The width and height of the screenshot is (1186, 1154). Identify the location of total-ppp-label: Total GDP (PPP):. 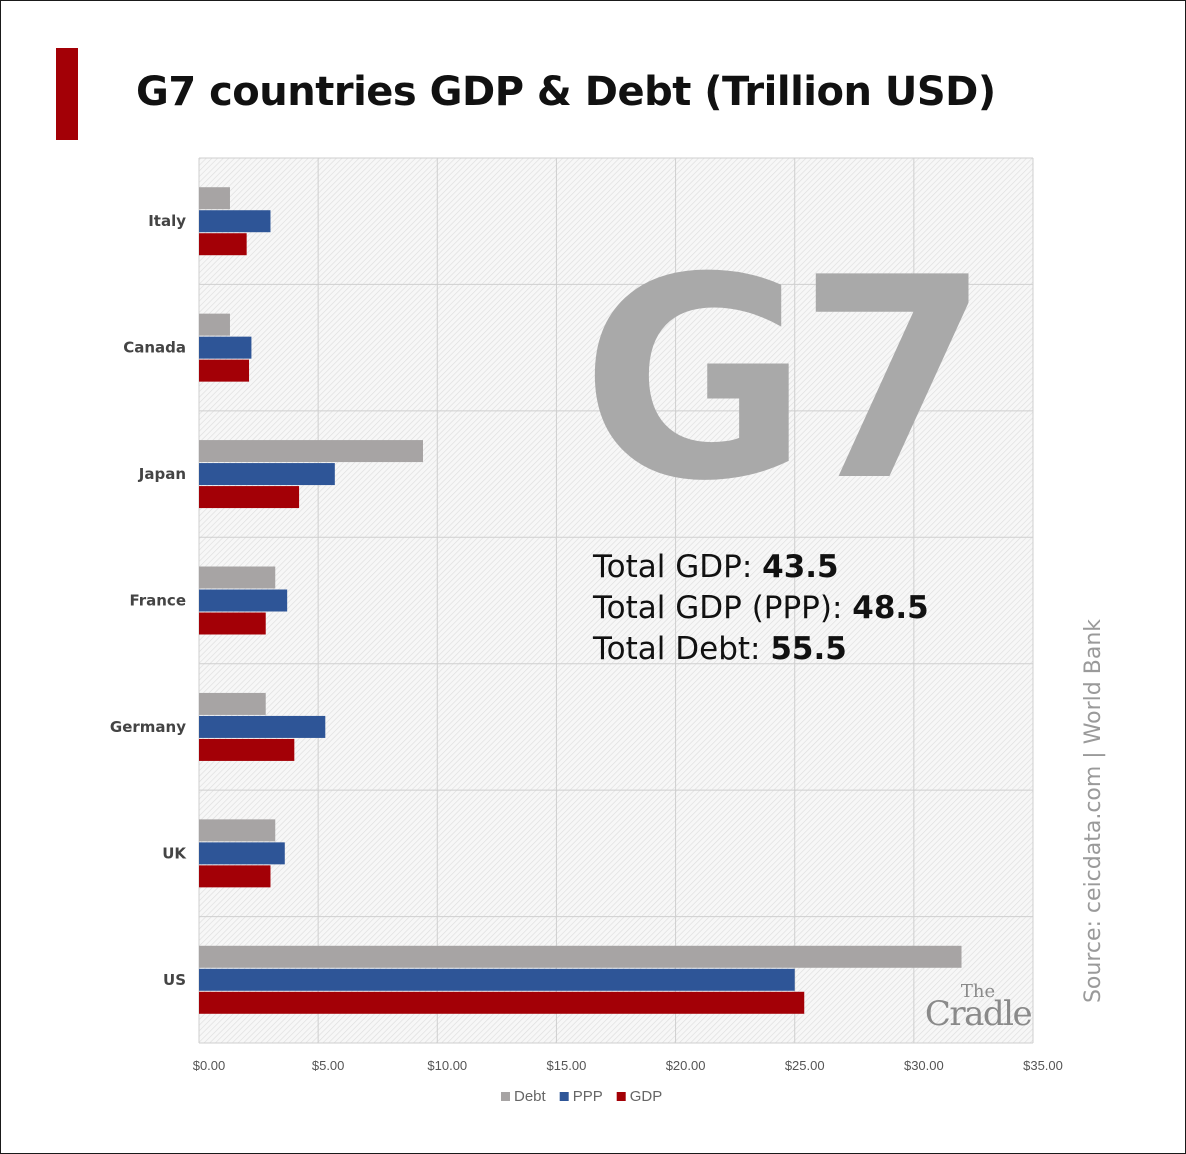
(723, 608).